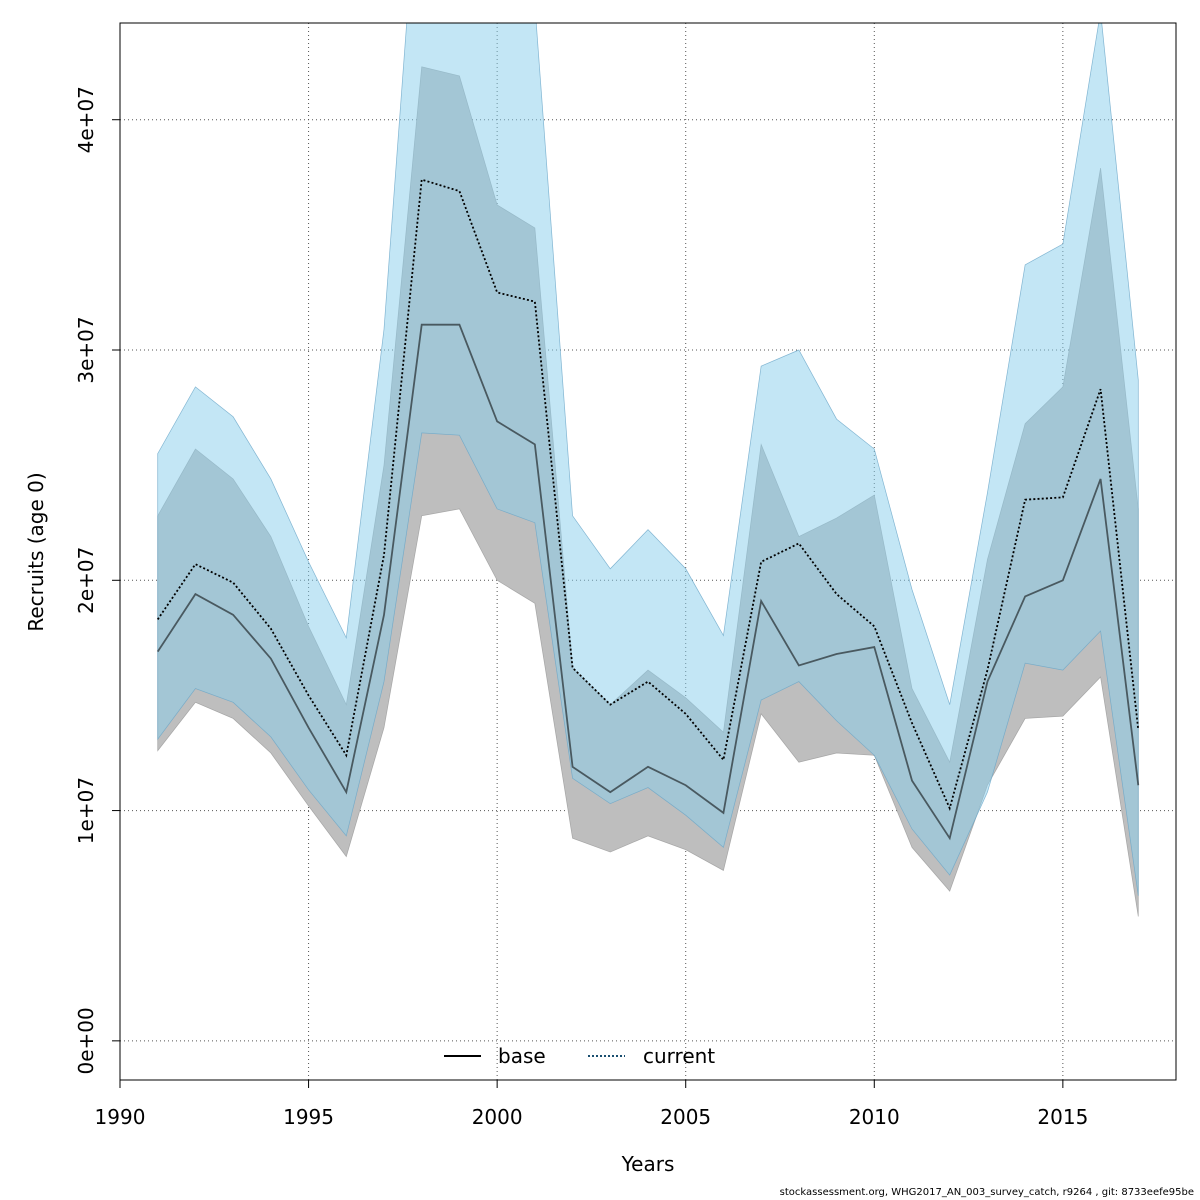 This screenshot has width=1200, height=1200. I want to click on x-axis-title: Years, so click(648, 1164).